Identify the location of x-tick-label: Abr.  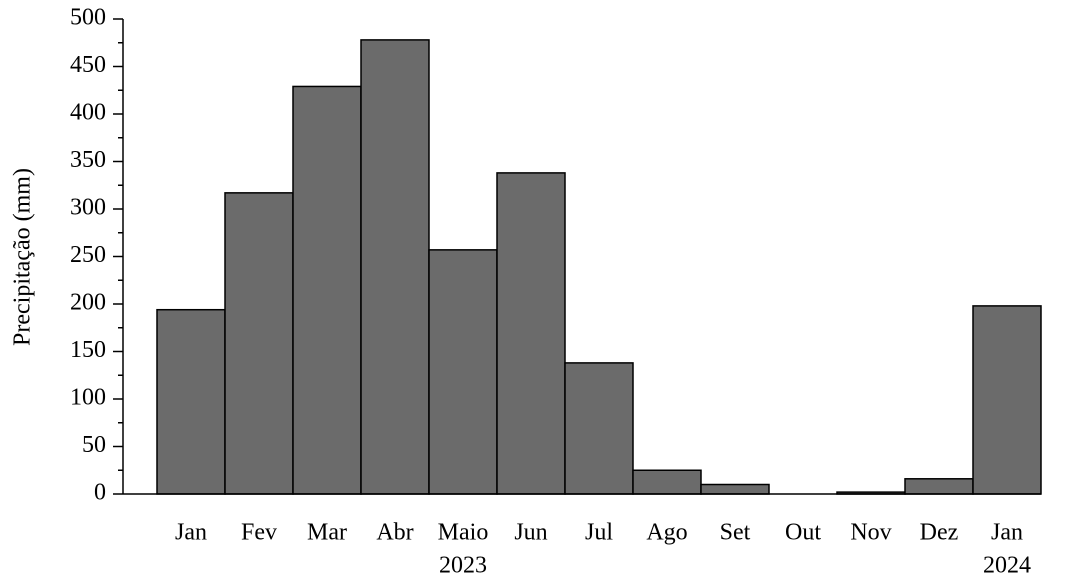
(394, 533).